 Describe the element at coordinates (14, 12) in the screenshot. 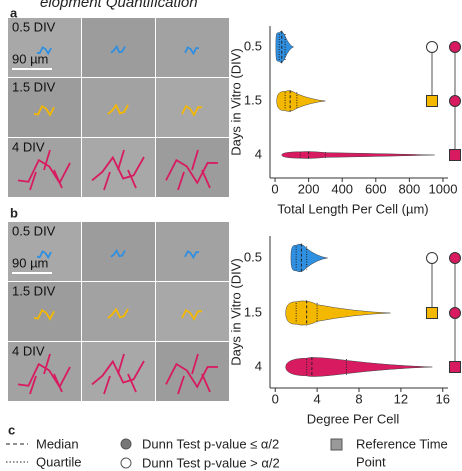

I see `panel-label: a` at that location.